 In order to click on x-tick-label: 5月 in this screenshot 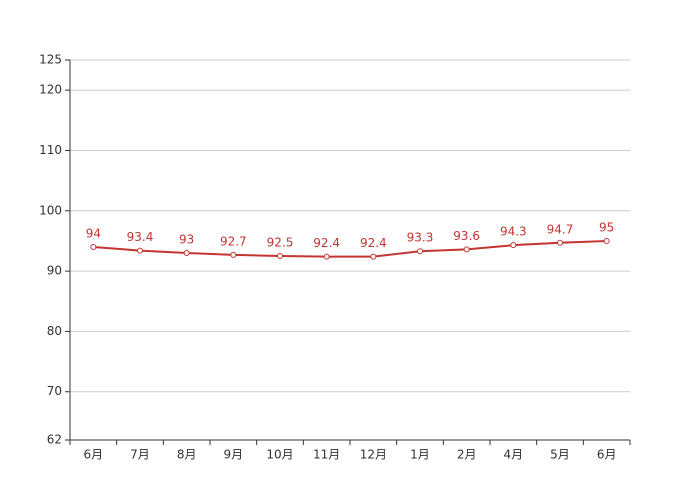, I will do `click(560, 455)`.